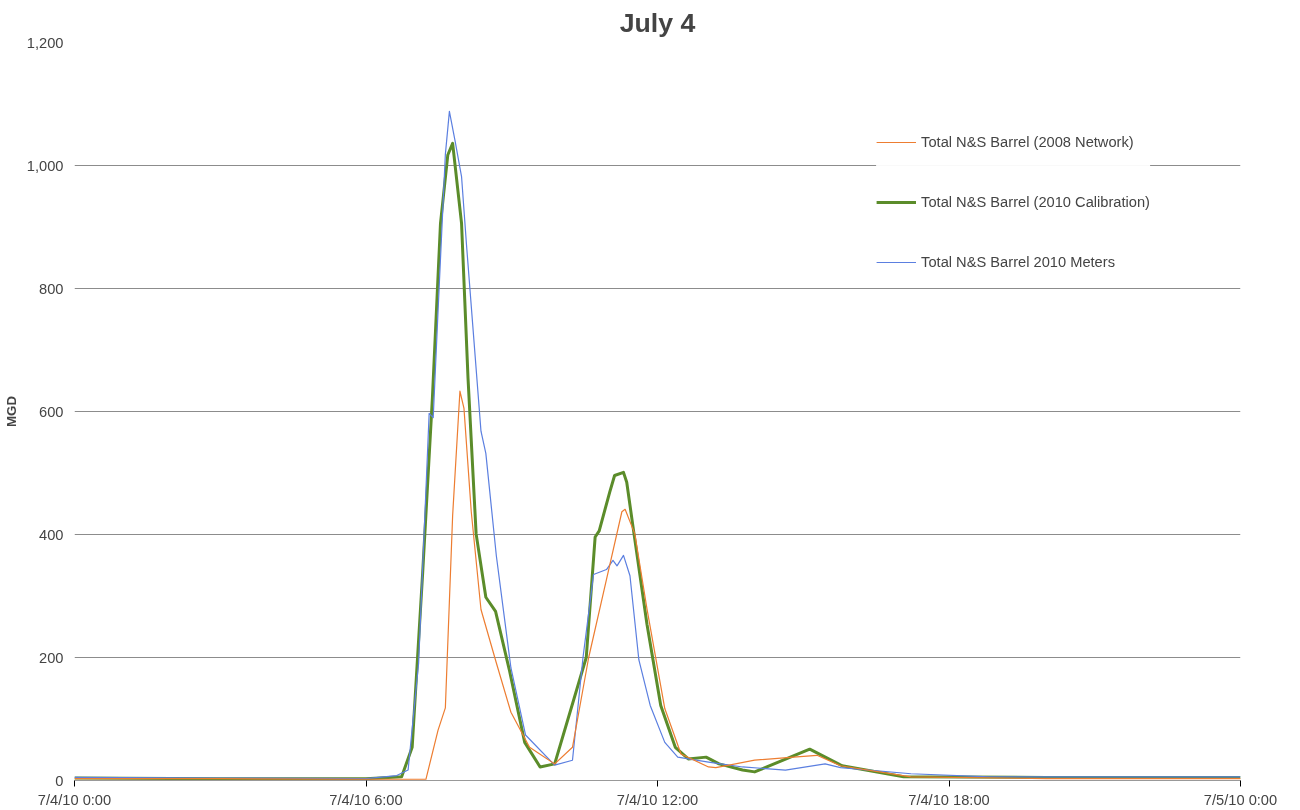  I want to click on chart-title: July 4, so click(657, 22).